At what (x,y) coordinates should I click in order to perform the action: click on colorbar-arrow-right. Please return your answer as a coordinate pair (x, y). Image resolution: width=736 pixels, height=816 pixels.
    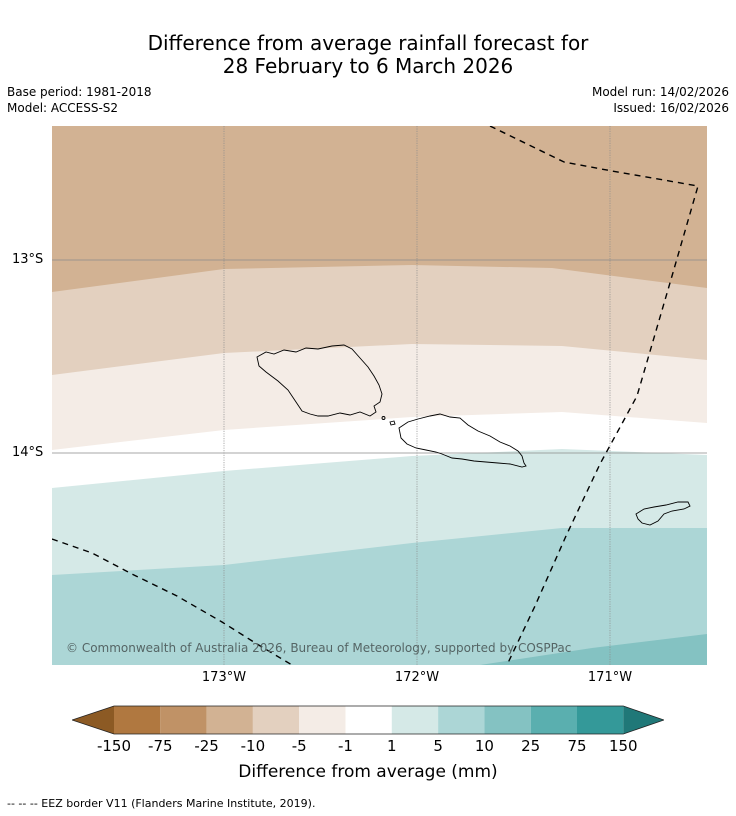
    Looking at the image, I should click on (643, 720).